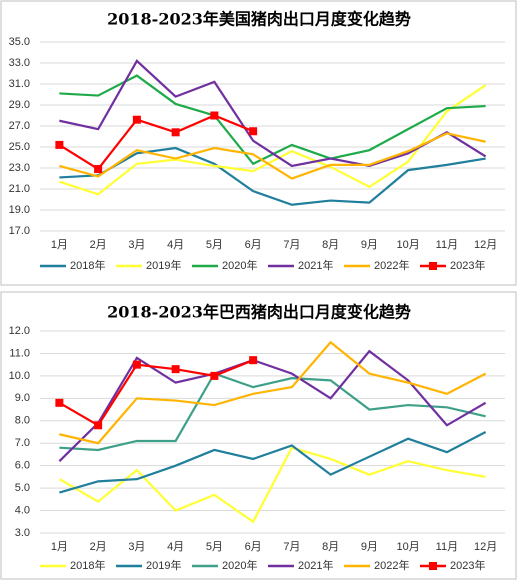  What do you see at coordinates (22, 510) in the screenshot?
I see `y-tick-label: 4.0` at bounding box center [22, 510].